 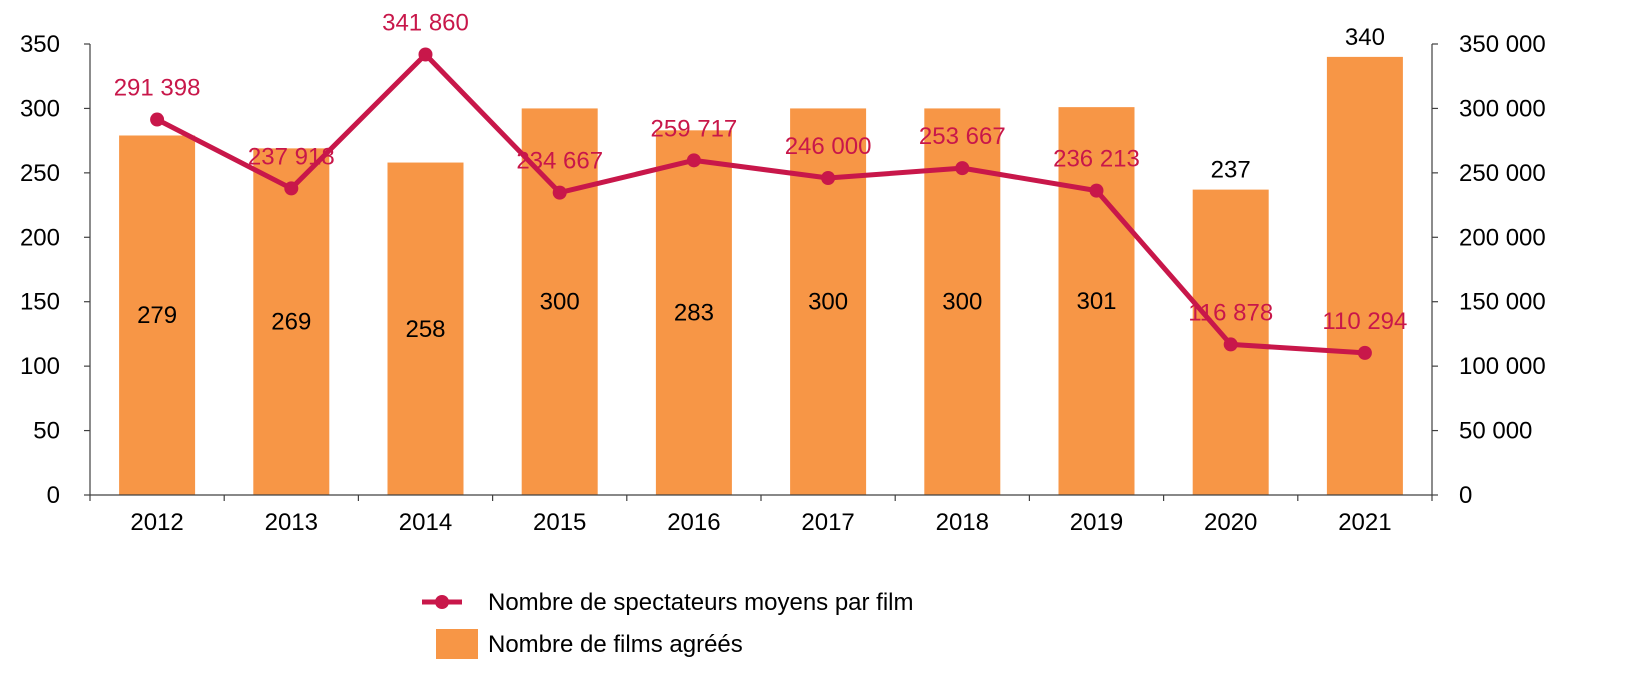 I want to click on x-tick-label-2020: 2020, so click(x=1230, y=522).